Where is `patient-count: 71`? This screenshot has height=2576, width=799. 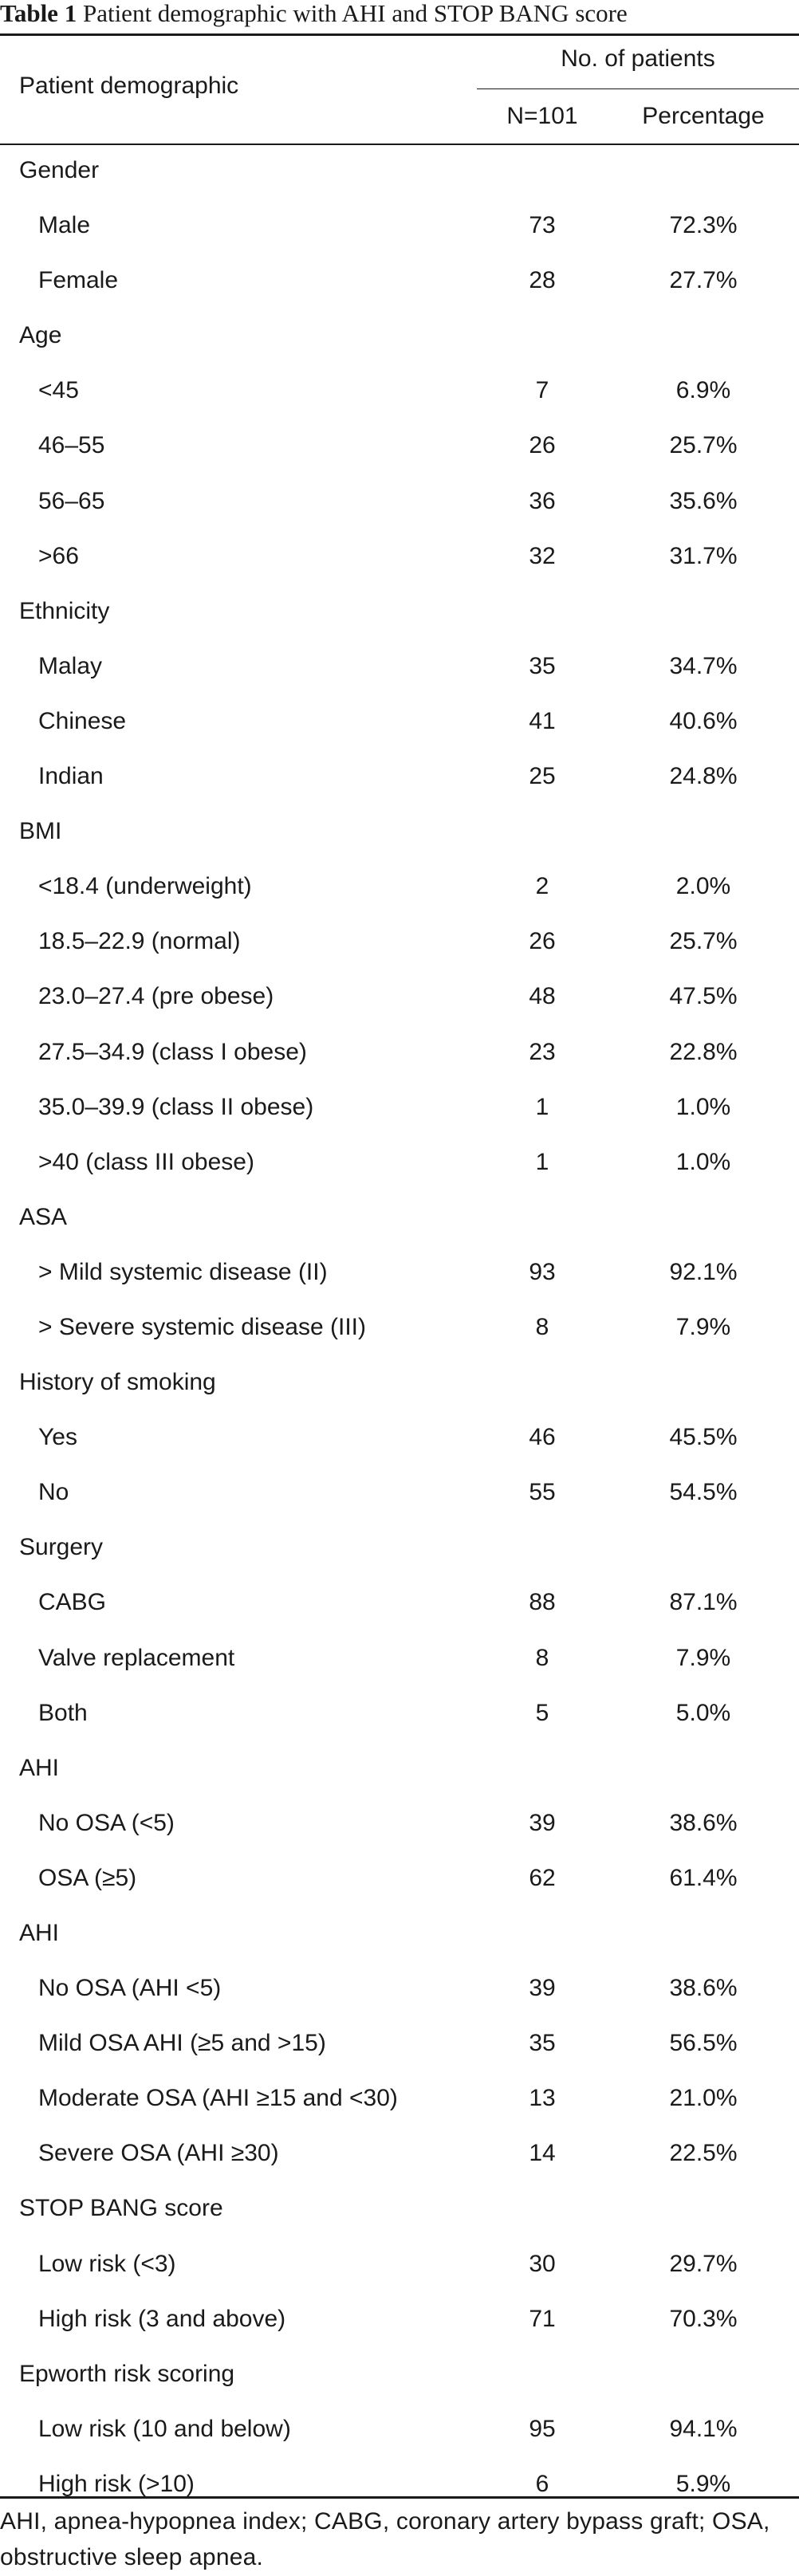
patient-count: 71 is located at coordinates (542, 2319).